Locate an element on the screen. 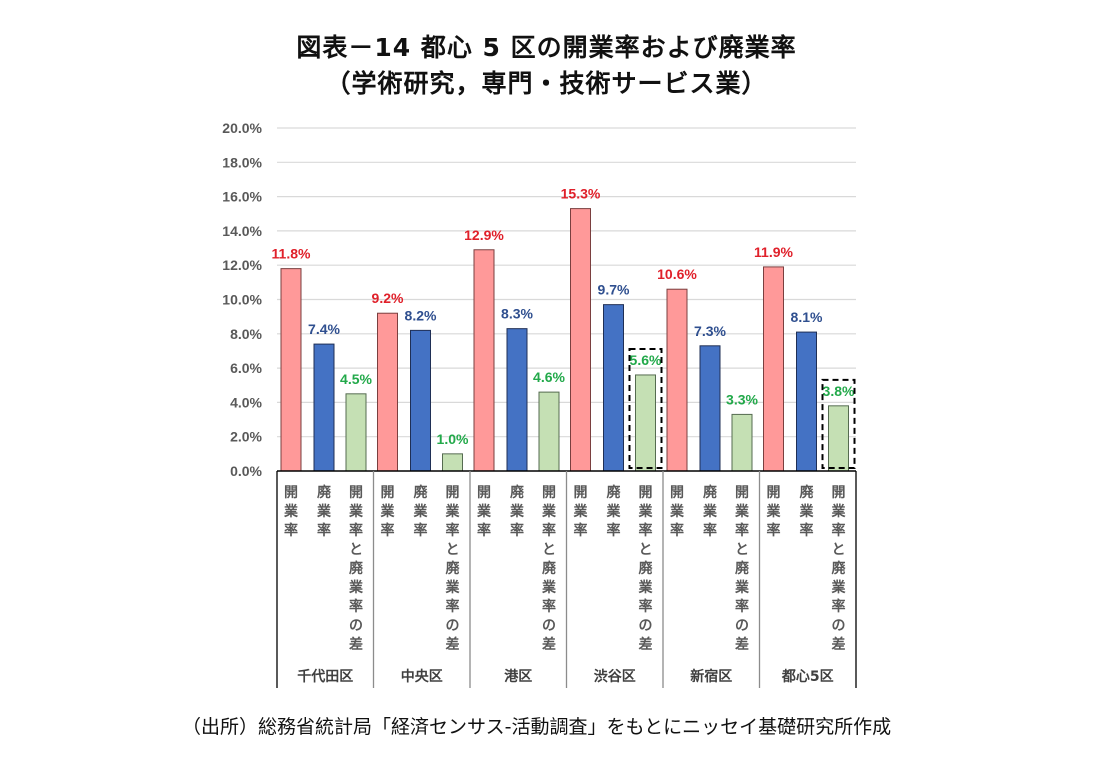 The height and width of the screenshot is (768, 1093). data-label: 3.3% is located at coordinates (742, 399).